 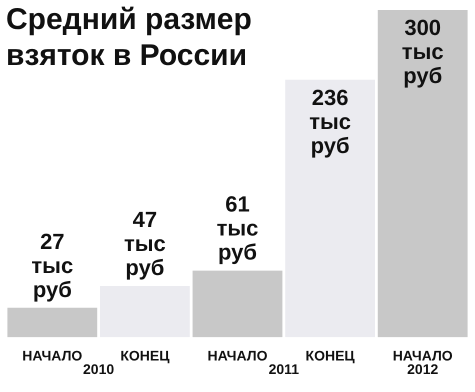 I want to click on text: 2011, so click(x=284, y=369).